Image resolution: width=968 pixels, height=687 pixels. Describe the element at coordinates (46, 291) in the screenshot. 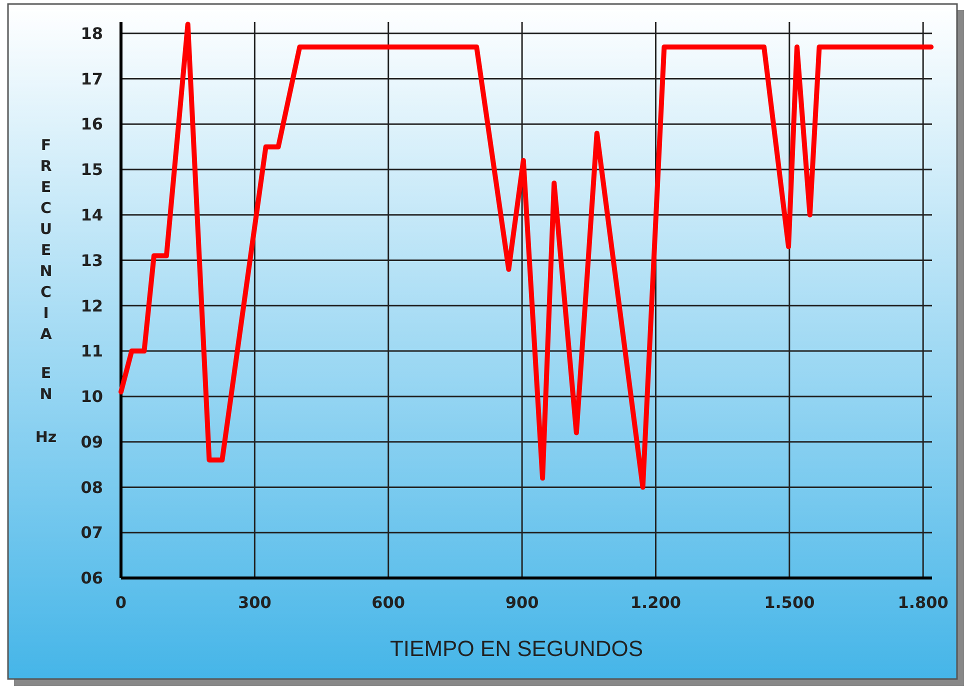

I see `text: FRECUENCIA EN Hz` at that location.